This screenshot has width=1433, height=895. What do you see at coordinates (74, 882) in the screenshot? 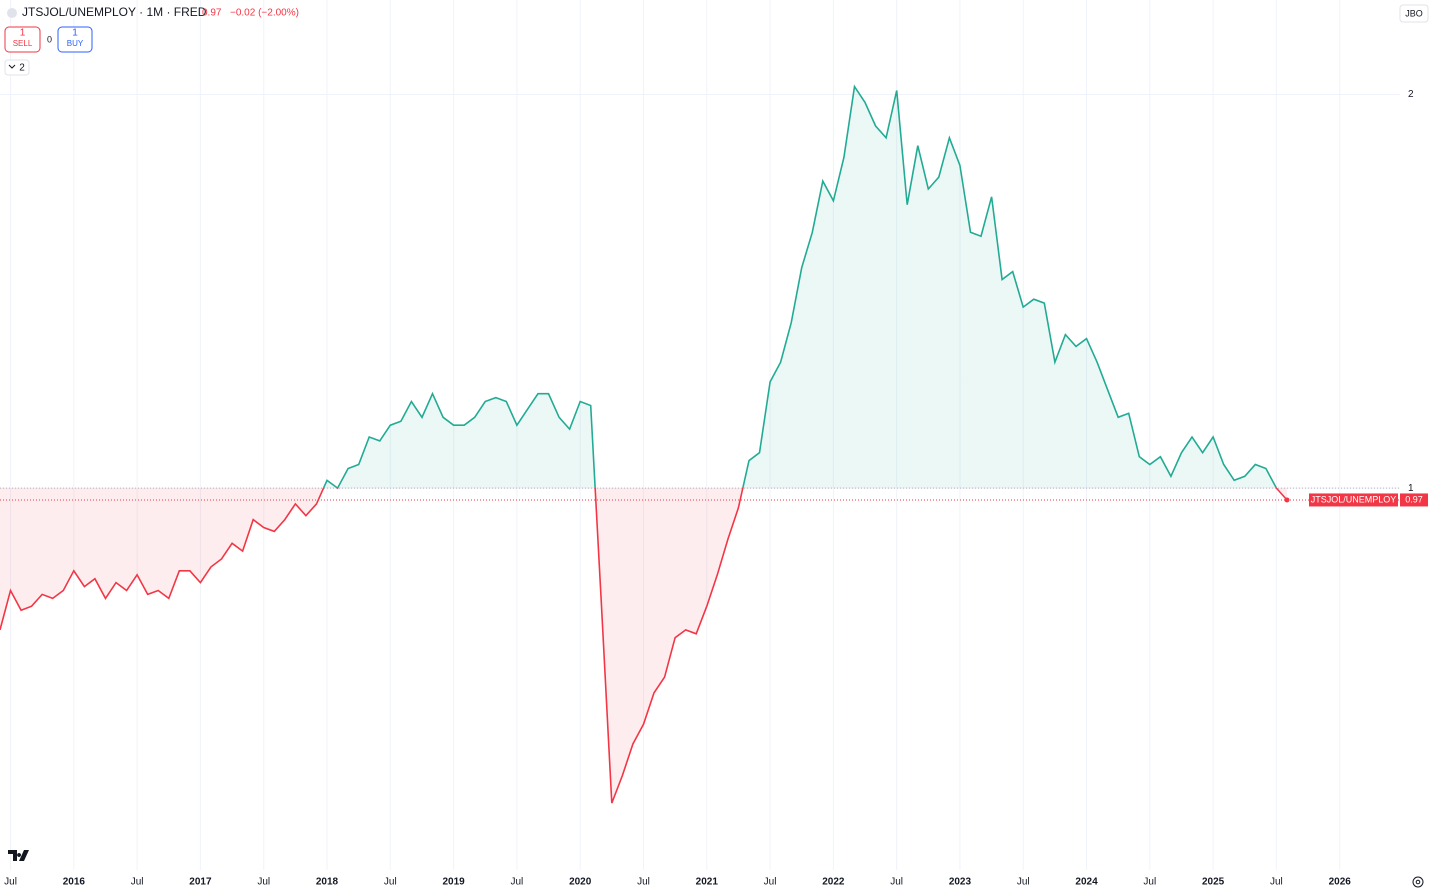
I see `x-tick-label: 2016` at bounding box center [74, 882].